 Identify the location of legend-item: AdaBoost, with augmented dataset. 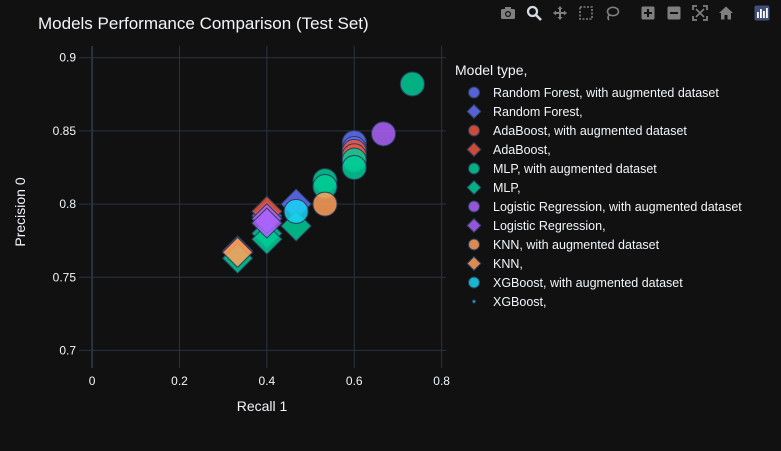
(598, 130).